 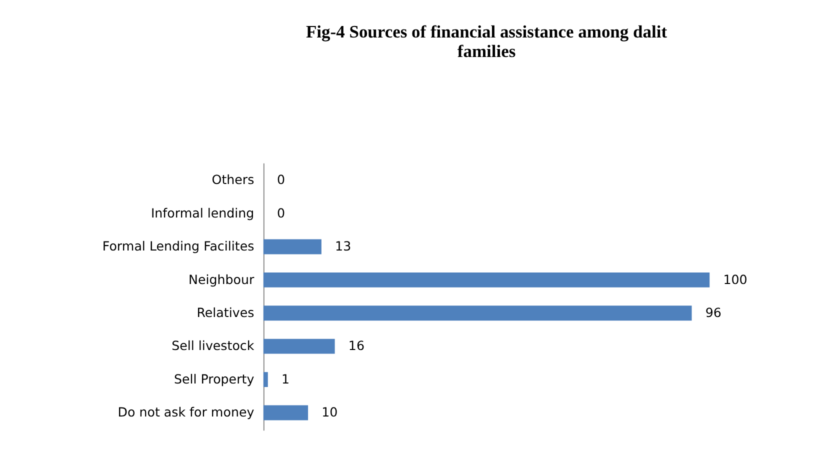 I want to click on y-tick-label: Informal lending, so click(x=202, y=212).